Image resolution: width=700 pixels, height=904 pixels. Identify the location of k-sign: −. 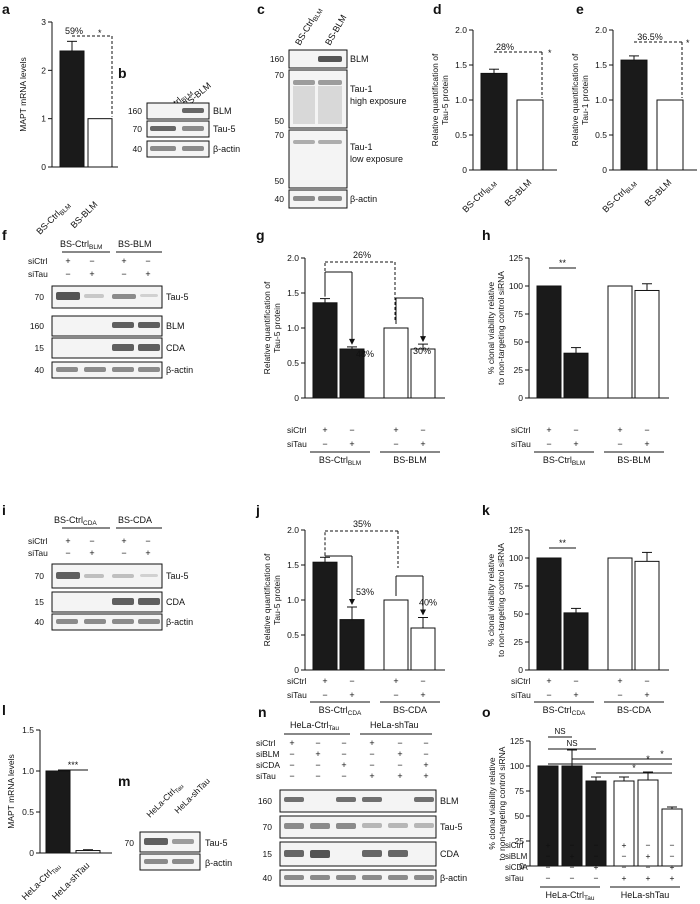
(548, 695).